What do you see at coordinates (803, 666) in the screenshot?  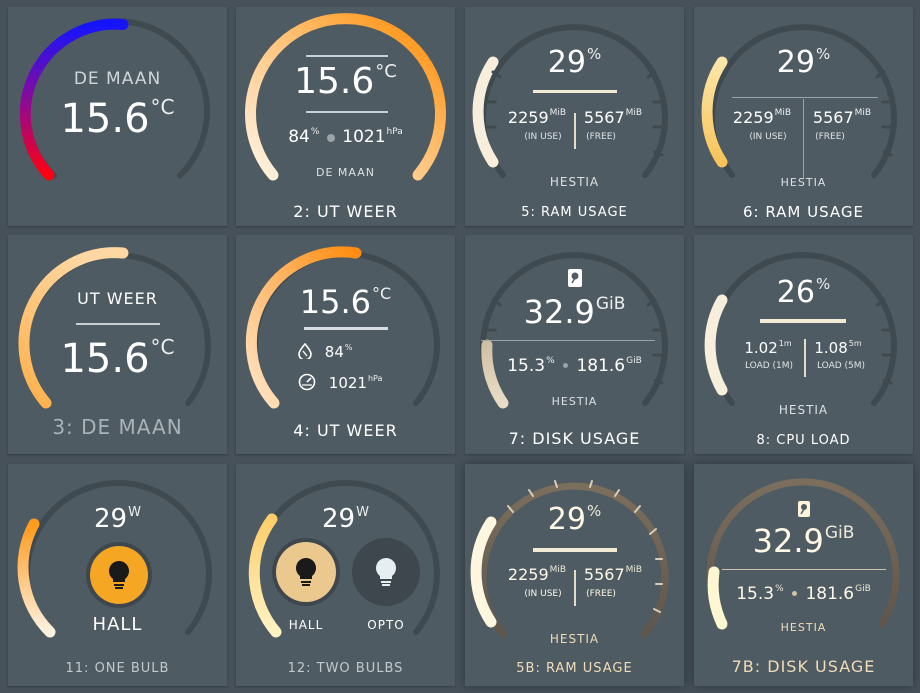 I see `card-title: 7B: DISK USAGE` at bounding box center [803, 666].